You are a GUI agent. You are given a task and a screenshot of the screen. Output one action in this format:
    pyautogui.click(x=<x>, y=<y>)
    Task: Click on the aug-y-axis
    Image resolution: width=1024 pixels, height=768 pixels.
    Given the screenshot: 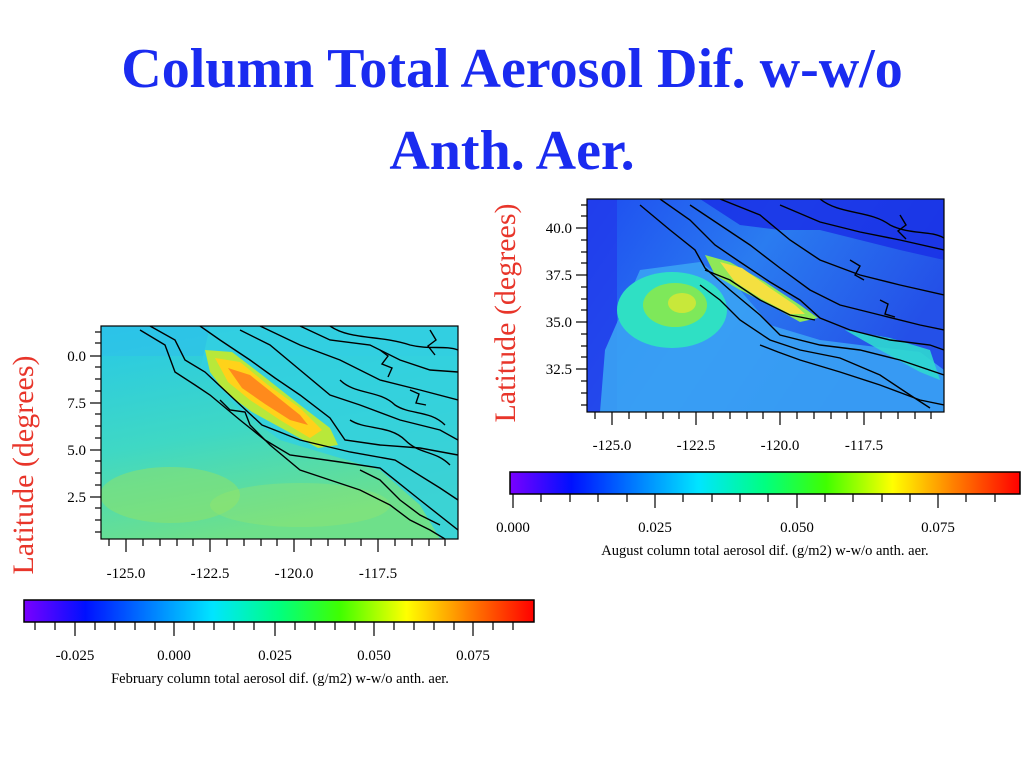 What is the action you would take?
    pyautogui.click(x=581, y=305)
    